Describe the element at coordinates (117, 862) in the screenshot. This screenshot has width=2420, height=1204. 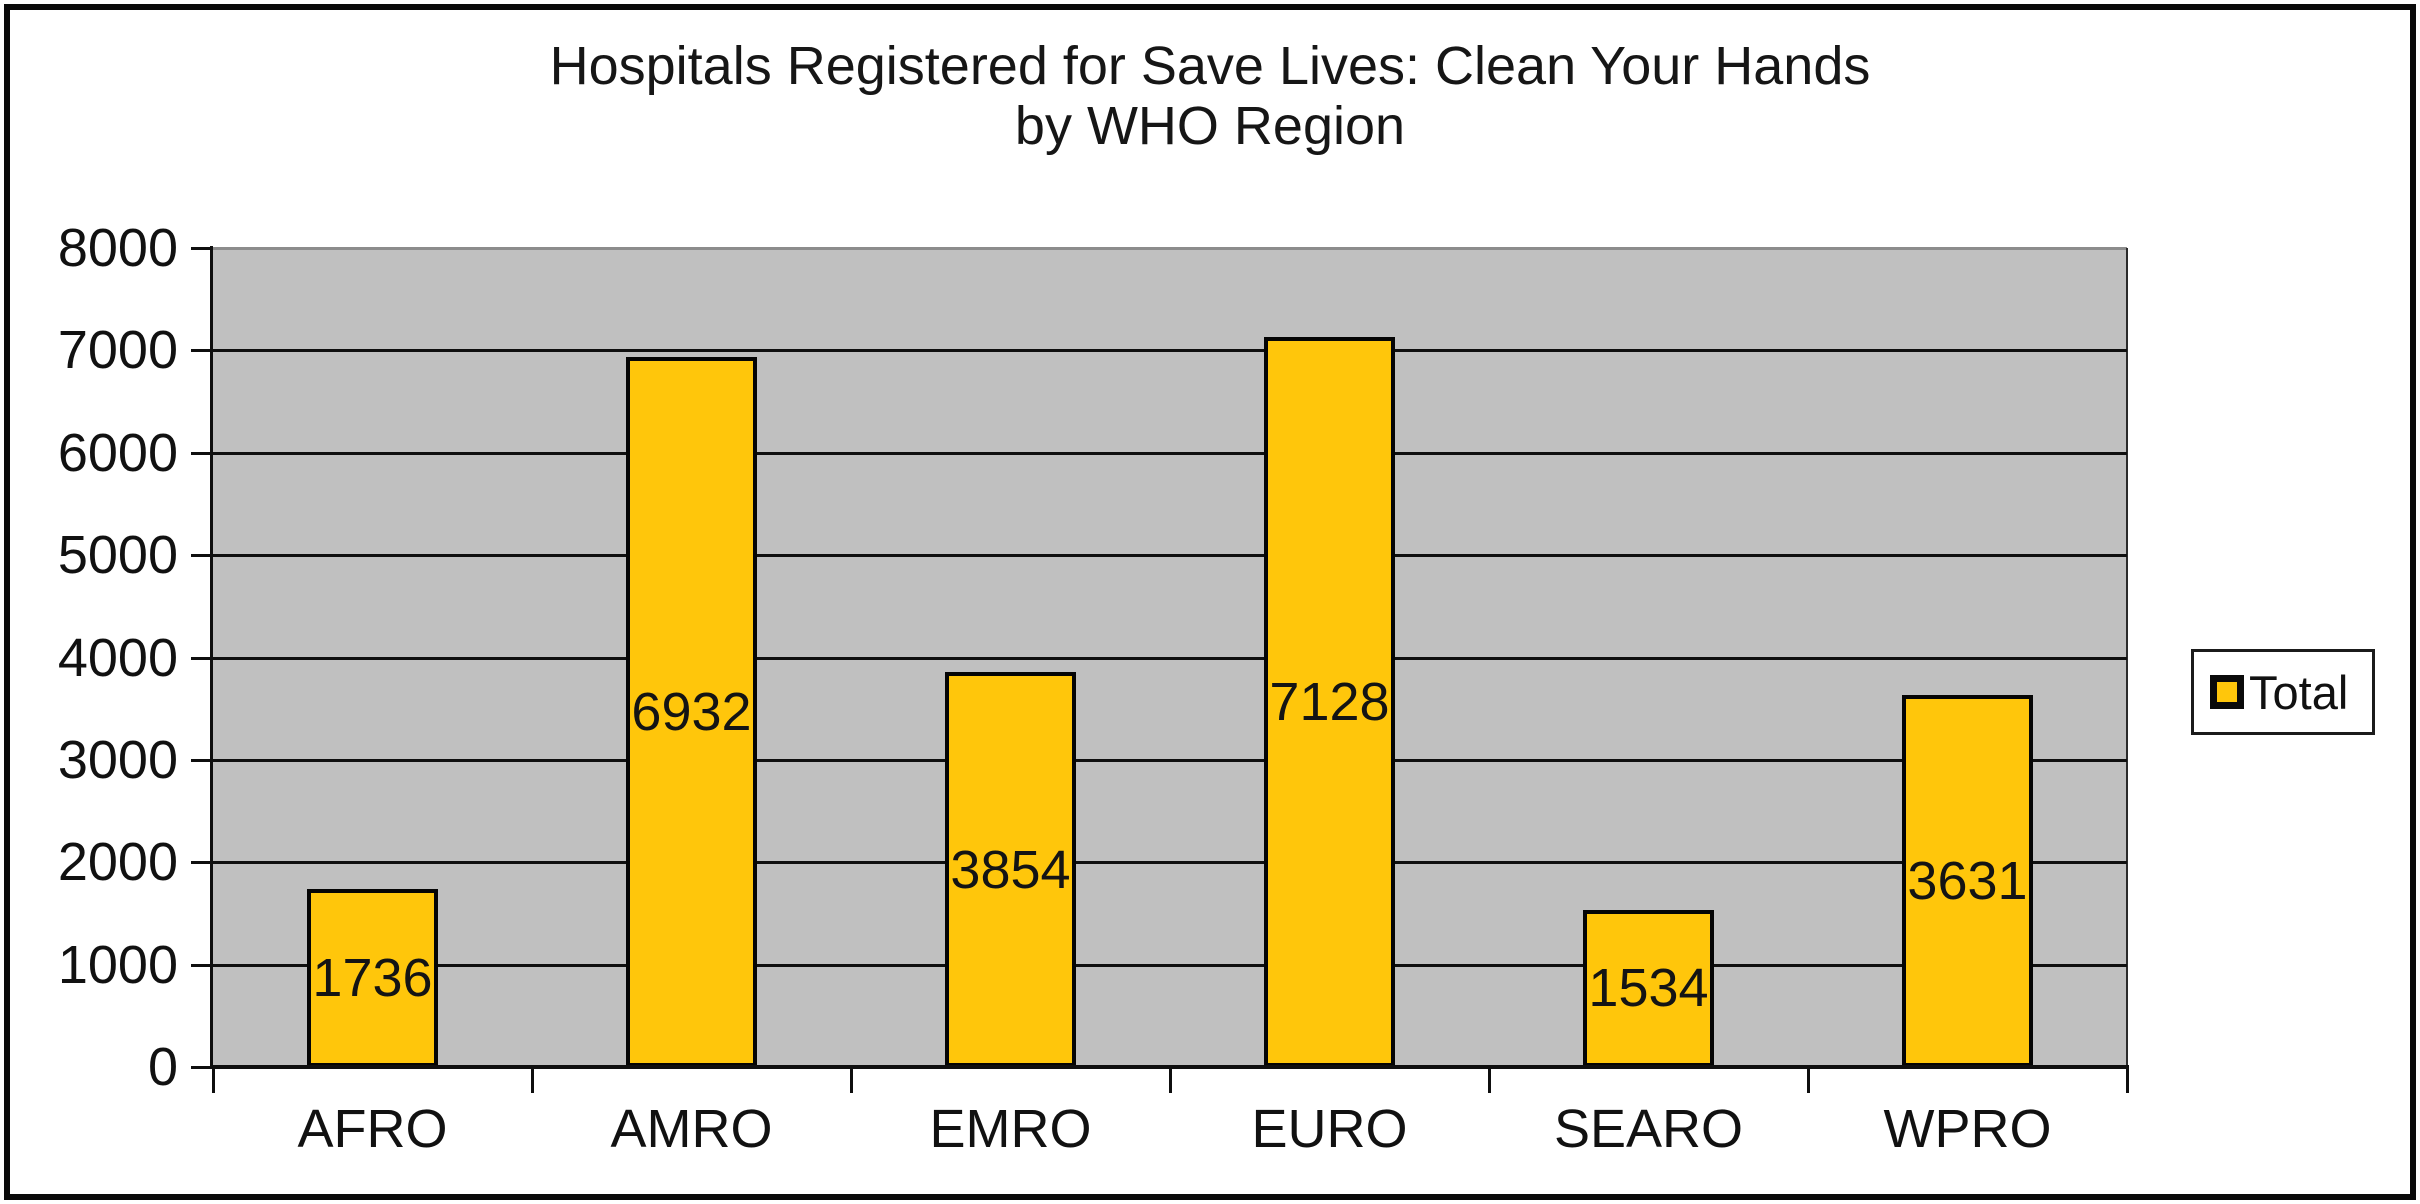
I see `y-axis-label-2000: 2000` at that location.